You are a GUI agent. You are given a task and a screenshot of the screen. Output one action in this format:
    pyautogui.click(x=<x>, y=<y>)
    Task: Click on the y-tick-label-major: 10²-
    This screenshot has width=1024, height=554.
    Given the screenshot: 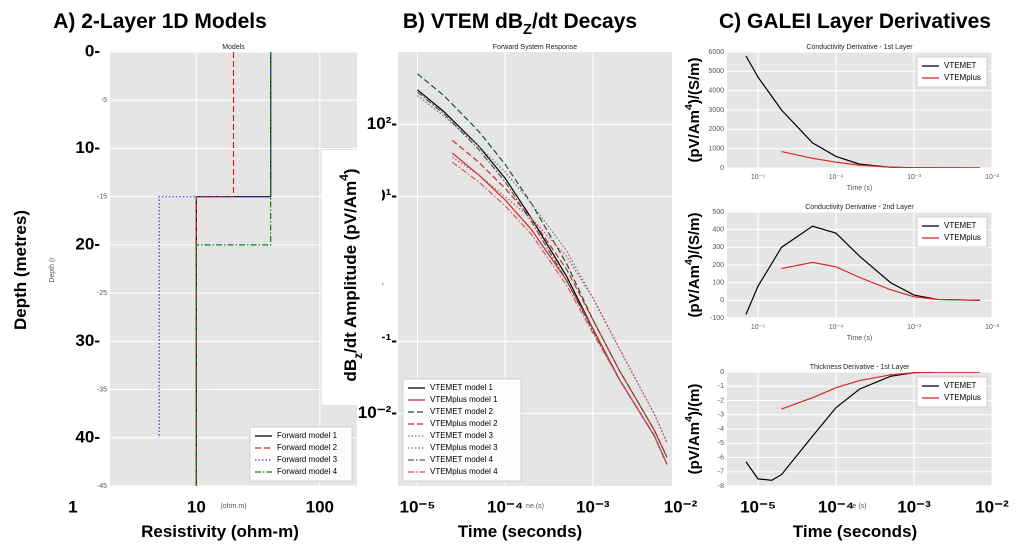 What is the action you would take?
    pyautogui.click(x=382, y=123)
    